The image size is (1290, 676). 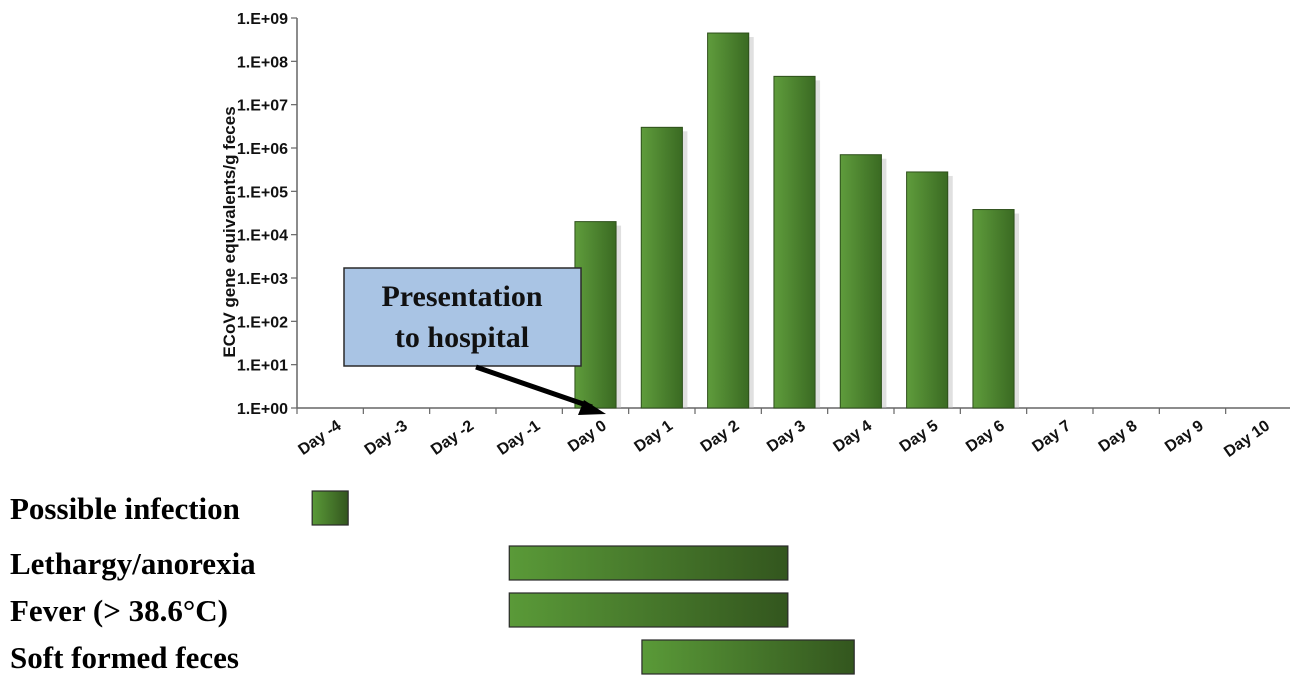 What do you see at coordinates (262, 409) in the screenshot?
I see `y-tick-label: 1.E+00` at bounding box center [262, 409].